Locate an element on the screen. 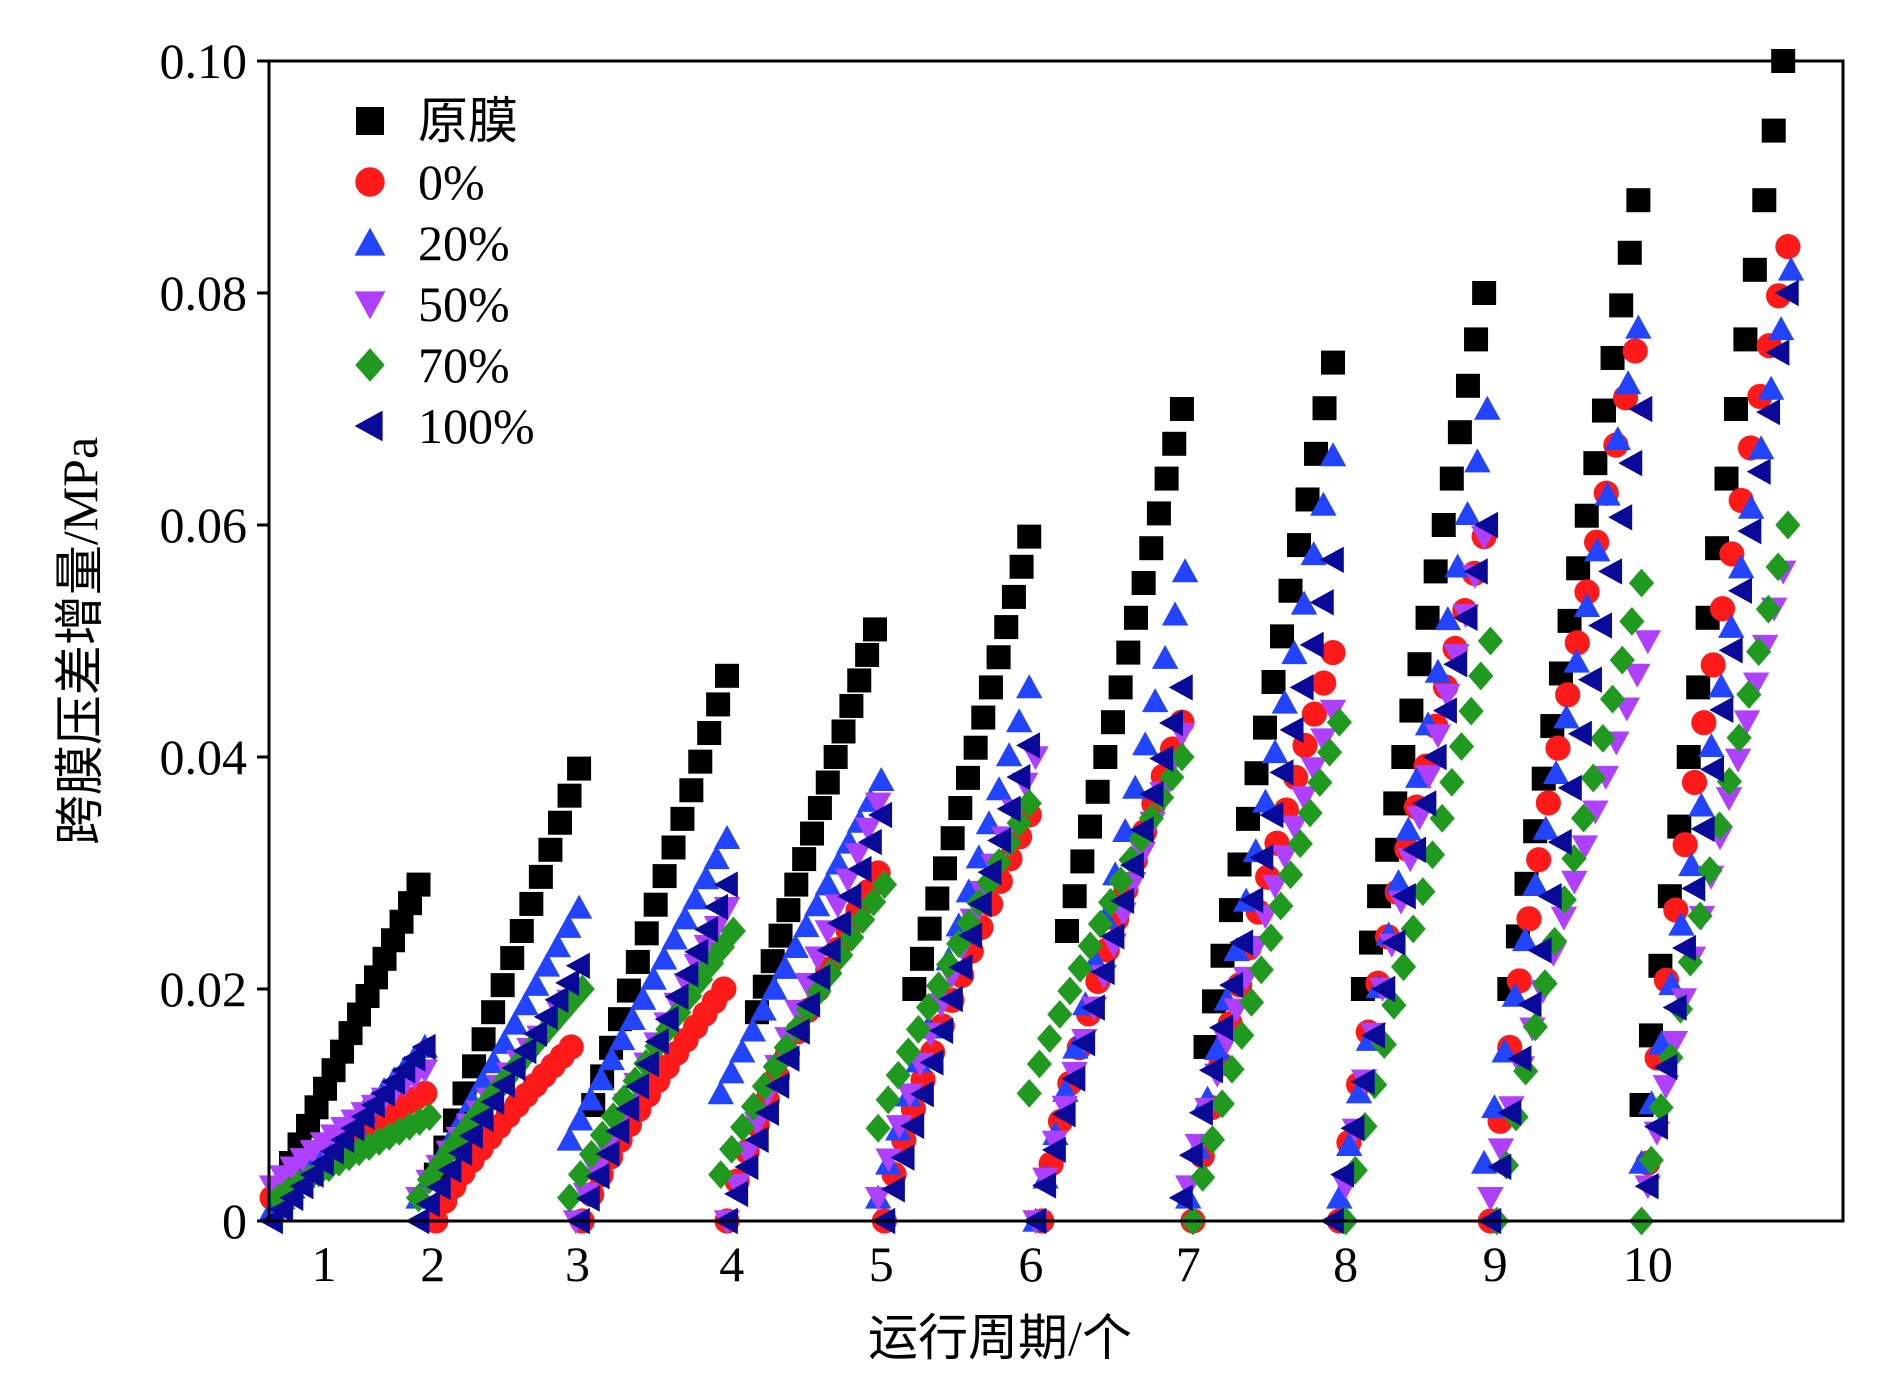 This screenshot has width=1890, height=1394. legend-item: 50% is located at coordinates (432, 304).